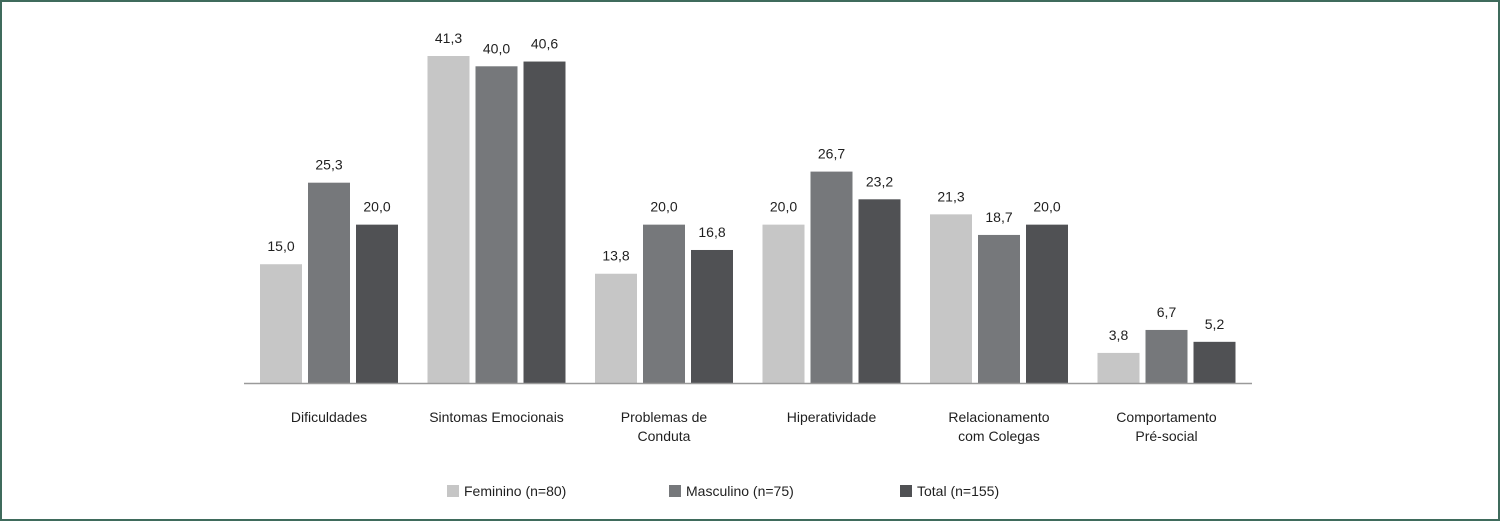  I want to click on data-label: 40,0, so click(496, 48).